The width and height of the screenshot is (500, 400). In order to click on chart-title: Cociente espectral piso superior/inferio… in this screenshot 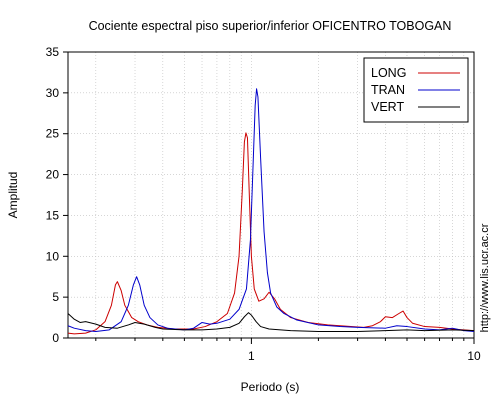, I will do `click(270, 26)`.